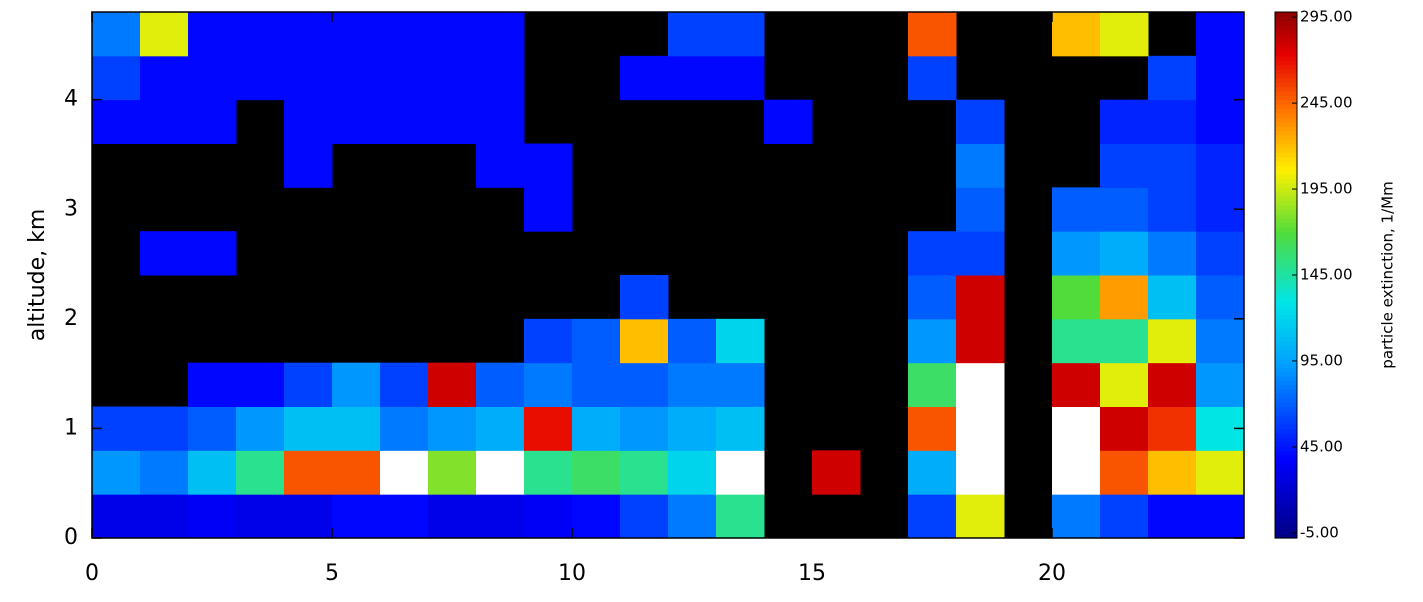 This screenshot has height=602, width=1423. Describe the element at coordinates (1319, 532) in the screenshot. I see `colorbar-tick-label: -5.00` at that location.